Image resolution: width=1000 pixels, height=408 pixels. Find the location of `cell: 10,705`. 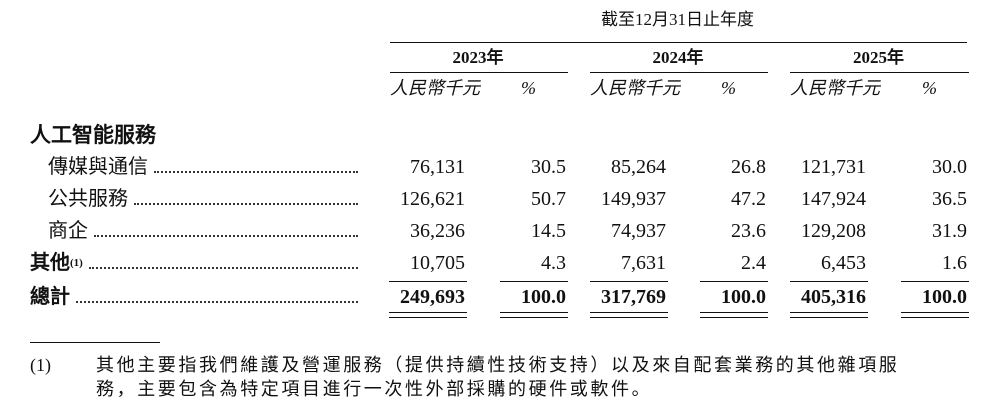

cell: 10,705 is located at coordinates (437, 263).